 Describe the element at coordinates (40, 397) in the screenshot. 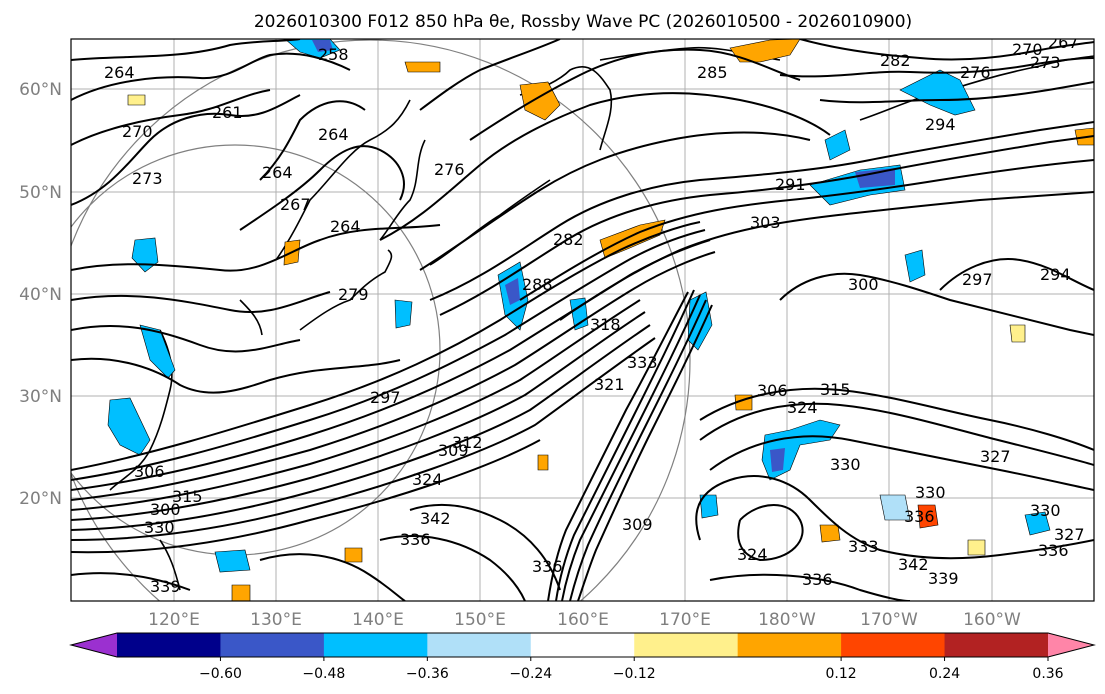

I see `lat-label: 30°N` at that location.